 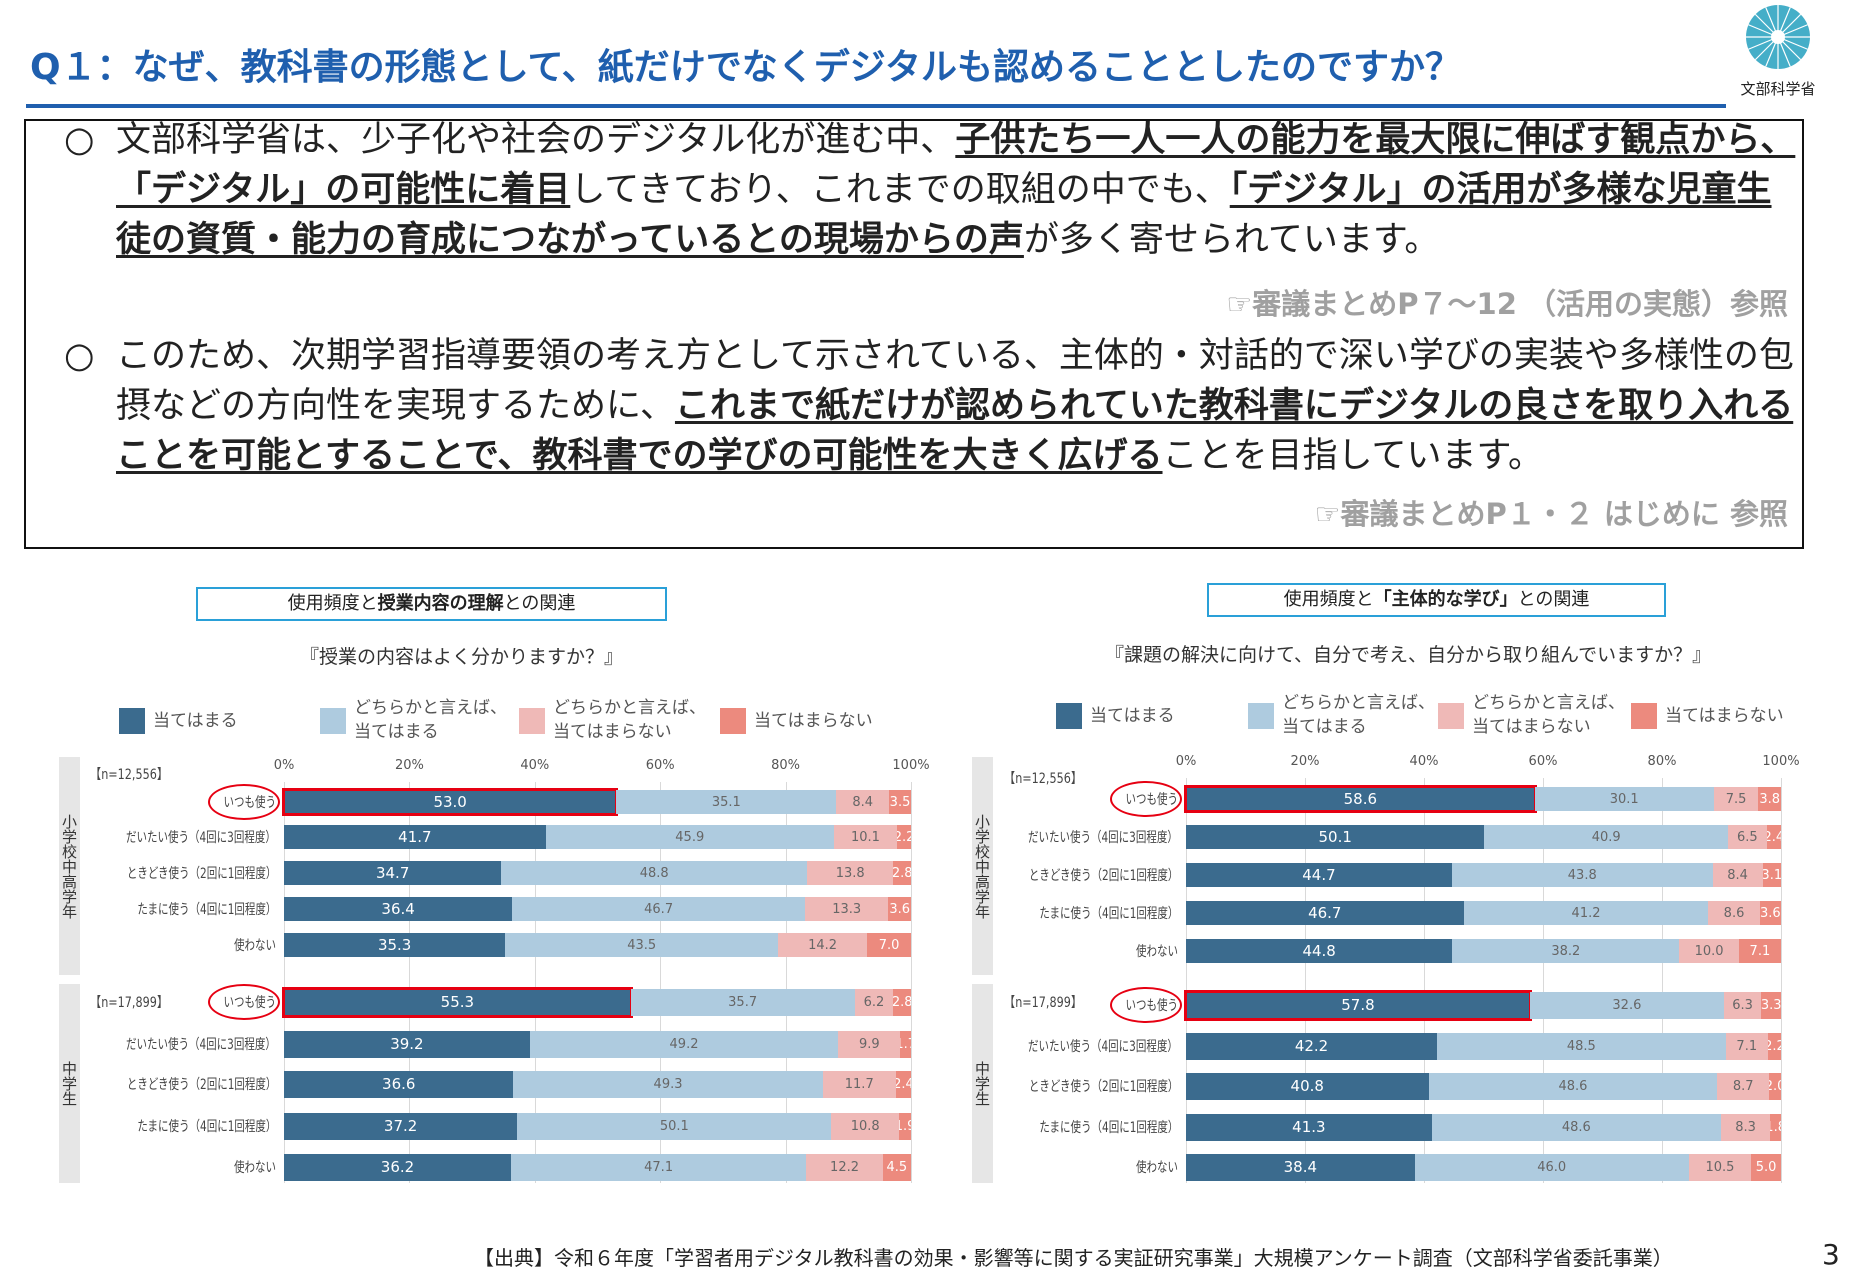 What do you see at coordinates (1231, 240) in the screenshot?
I see `text: が多く寄せられています。` at bounding box center [1231, 240].